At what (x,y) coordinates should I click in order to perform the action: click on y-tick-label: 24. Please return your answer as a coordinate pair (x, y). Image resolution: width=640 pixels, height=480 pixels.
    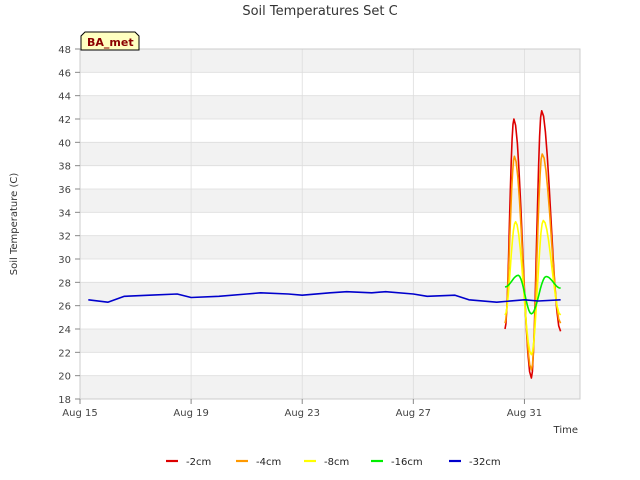
    Looking at the image, I should click on (64, 330).